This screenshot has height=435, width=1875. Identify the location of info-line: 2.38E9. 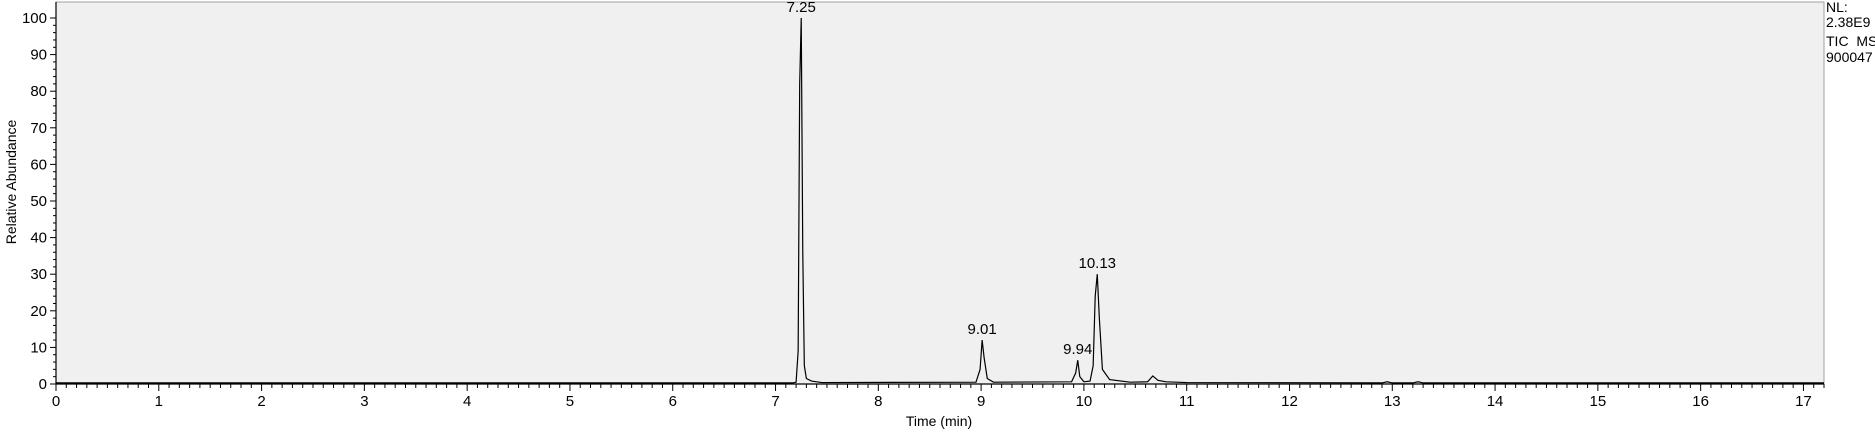
(1848, 22).